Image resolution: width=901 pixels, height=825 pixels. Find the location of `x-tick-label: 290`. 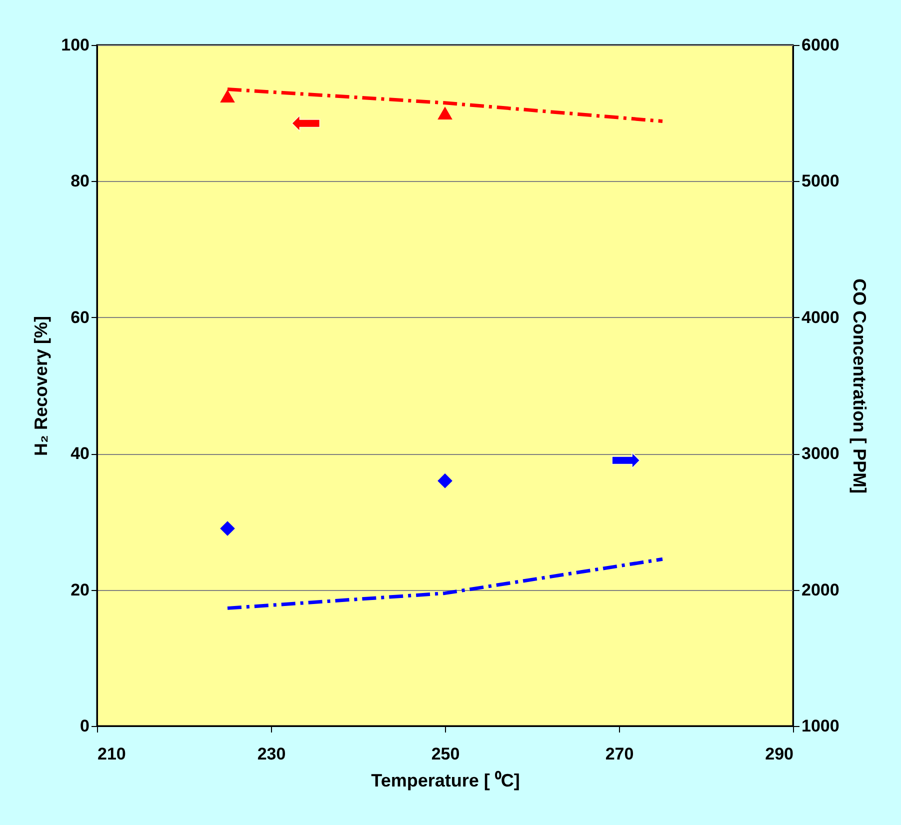

x-tick-label: 290 is located at coordinates (779, 754).